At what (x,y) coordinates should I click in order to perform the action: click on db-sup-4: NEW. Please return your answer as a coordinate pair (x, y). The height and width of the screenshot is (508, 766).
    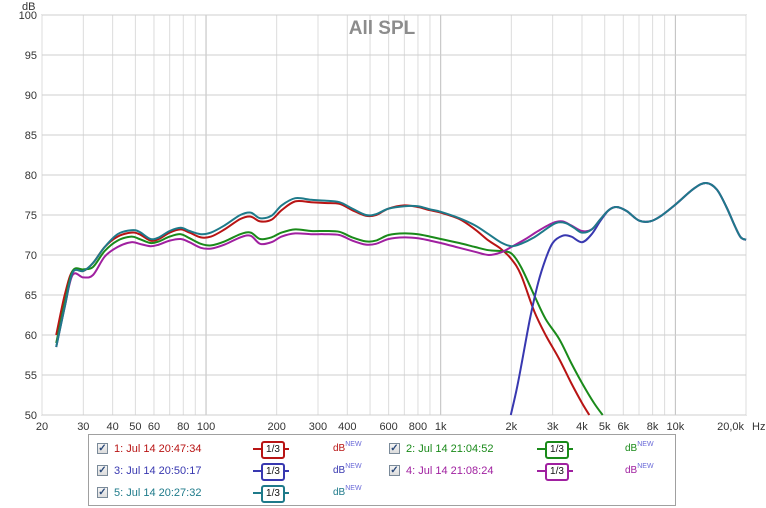
    Looking at the image, I should click on (645, 466).